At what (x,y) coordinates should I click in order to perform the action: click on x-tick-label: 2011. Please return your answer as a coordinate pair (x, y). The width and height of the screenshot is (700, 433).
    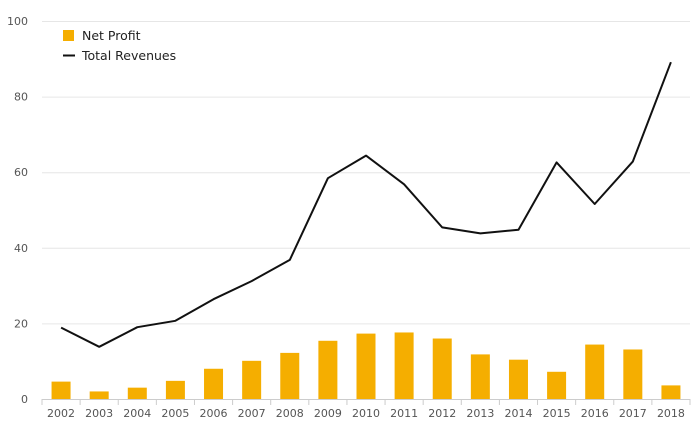
    Looking at the image, I should click on (404, 413).